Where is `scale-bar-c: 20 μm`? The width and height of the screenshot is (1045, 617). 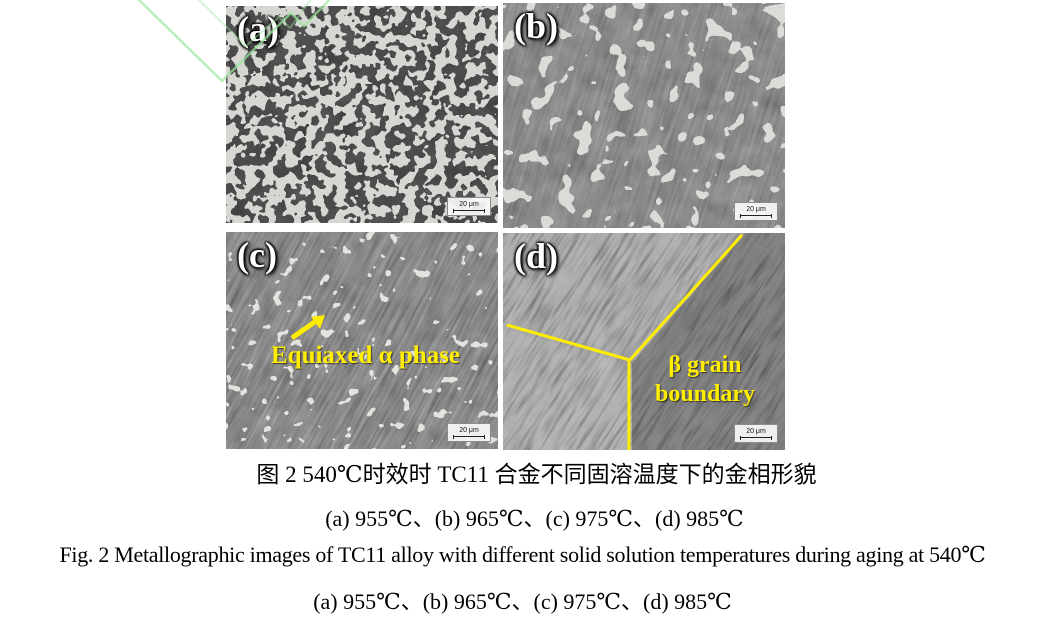
scale-bar-c: 20 μm is located at coordinates (469, 432).